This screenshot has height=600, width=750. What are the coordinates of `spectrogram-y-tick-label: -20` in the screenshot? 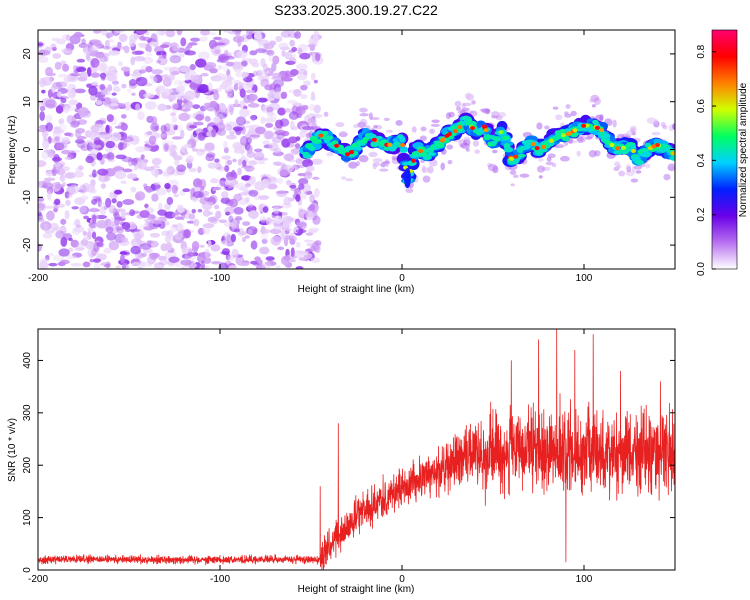 It's located at (27, 244).